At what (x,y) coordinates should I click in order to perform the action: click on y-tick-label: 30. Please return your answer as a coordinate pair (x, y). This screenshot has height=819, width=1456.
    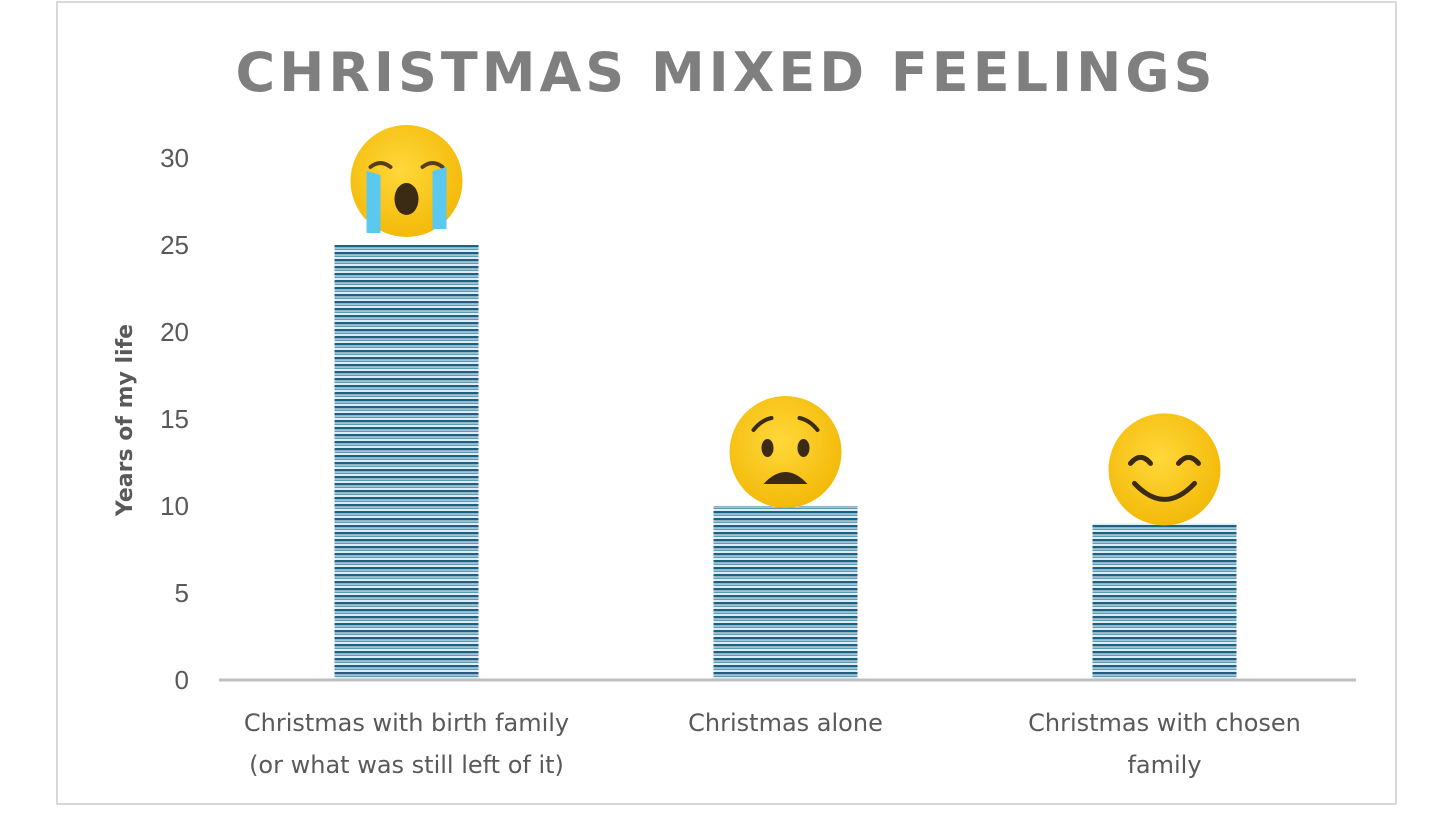
    Looking at the image, I should click on (174, 158).